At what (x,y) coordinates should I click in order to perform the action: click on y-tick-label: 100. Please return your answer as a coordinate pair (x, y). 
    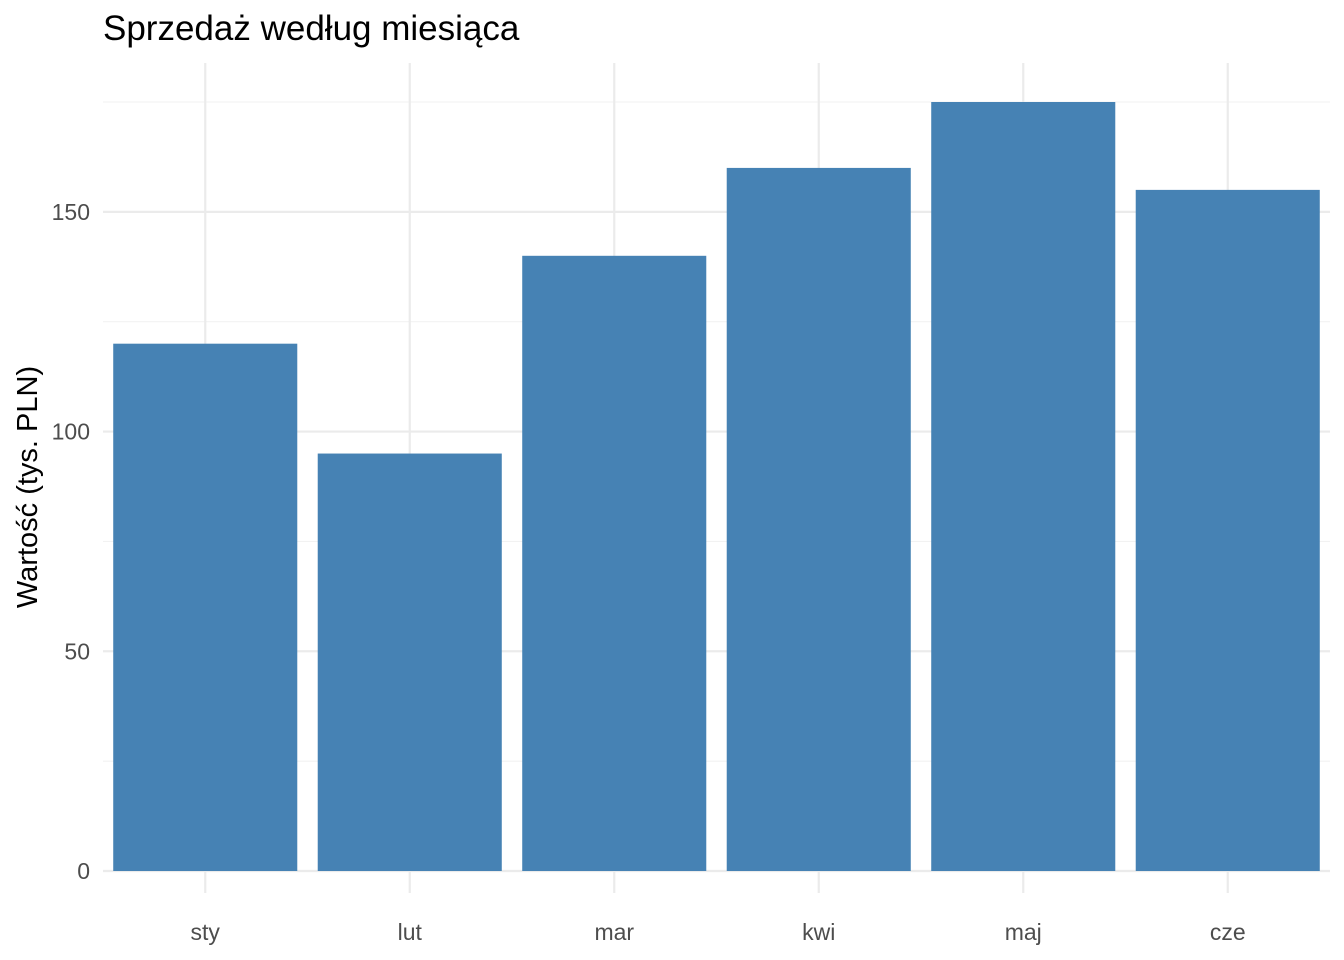
    Looking at the image, I should click on (71, 432).